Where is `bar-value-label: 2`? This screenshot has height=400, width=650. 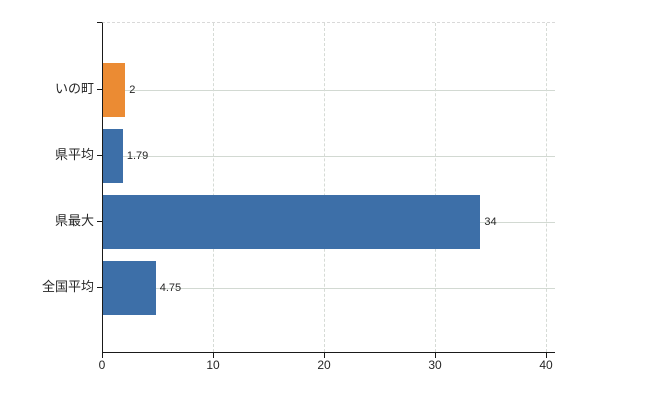
bar-value-label: 2 is located at coordinates (132, 90).